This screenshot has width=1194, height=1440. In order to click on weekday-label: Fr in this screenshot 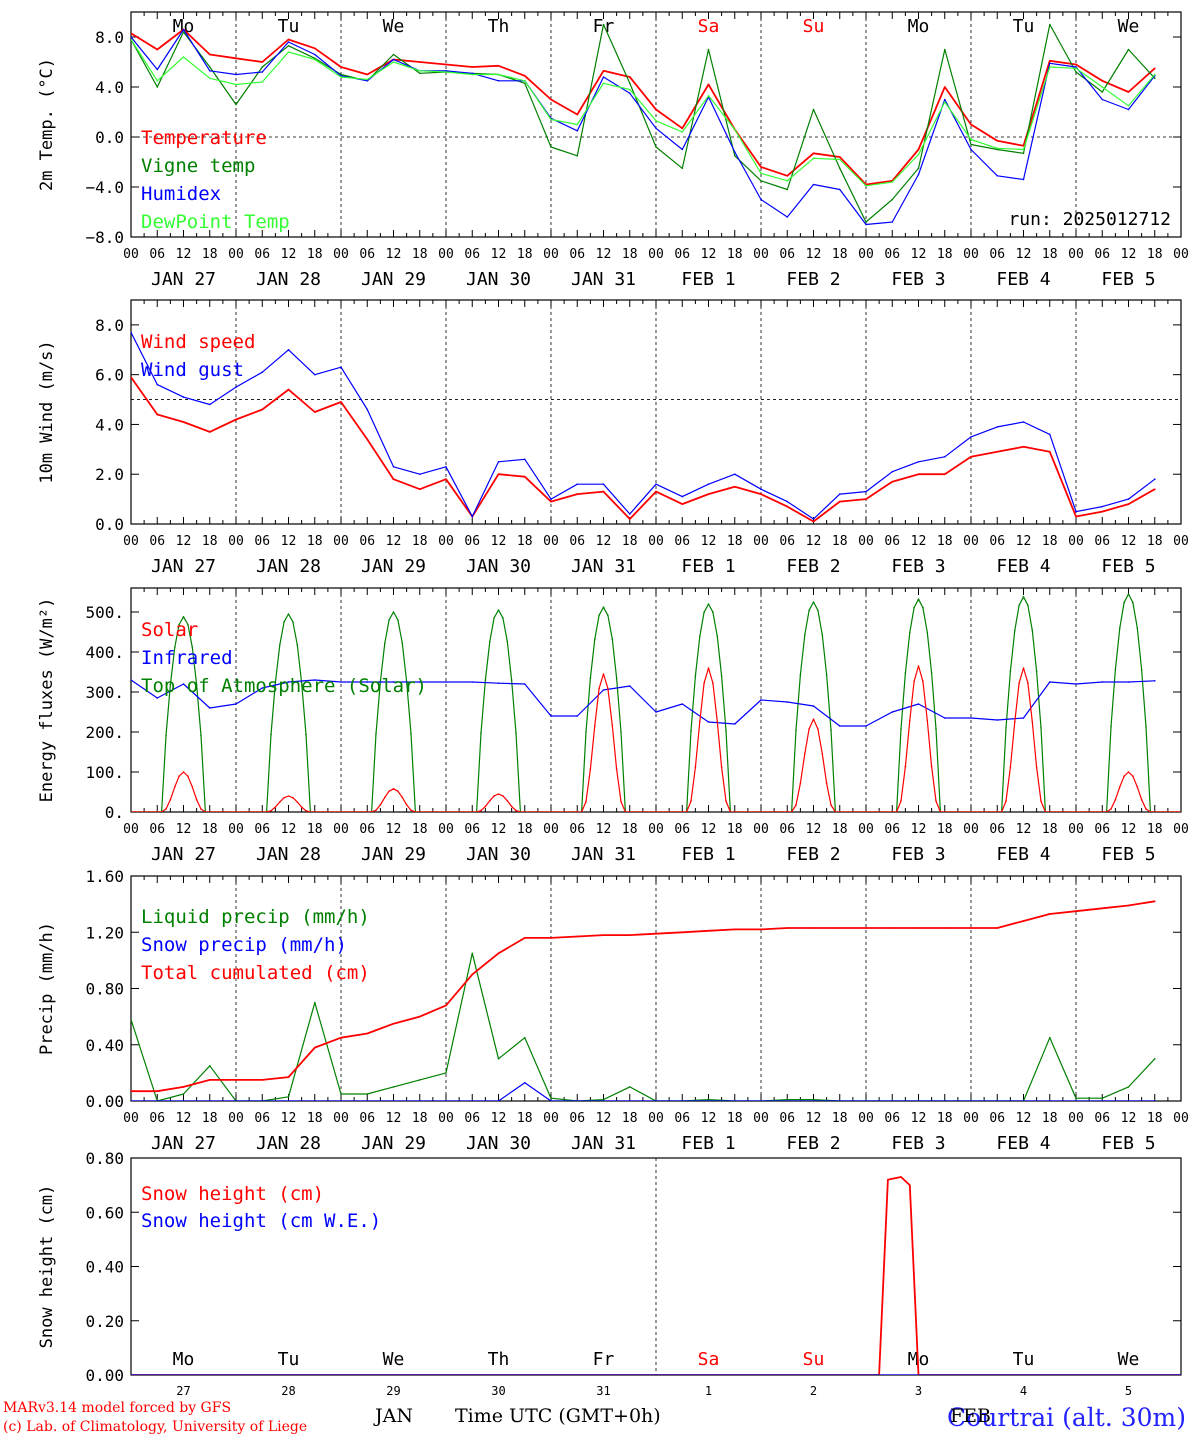, I will do `click(604, 1359)`.